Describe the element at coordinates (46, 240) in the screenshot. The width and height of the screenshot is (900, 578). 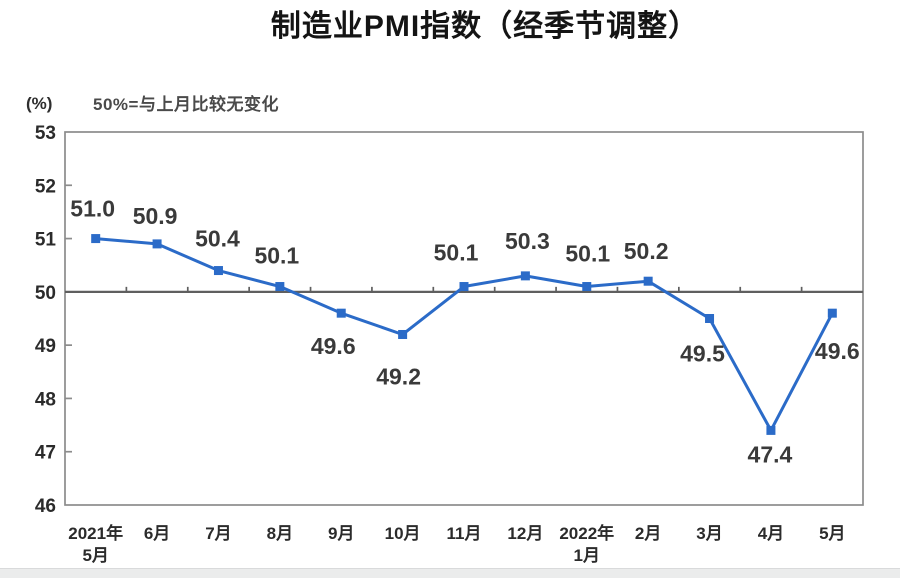
I see `y-axis-tick-label: 51` at that location.